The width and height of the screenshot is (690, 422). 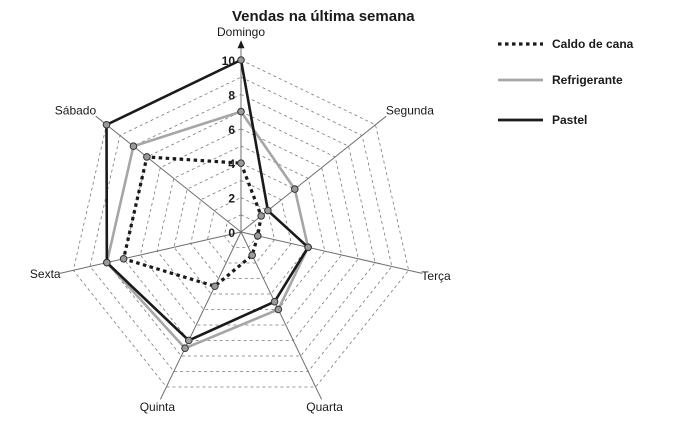 What do you see at coordinates (569, 120) in the screenshot?
I see `legend-label-2: Pastel` at bounding box center [569, 120].